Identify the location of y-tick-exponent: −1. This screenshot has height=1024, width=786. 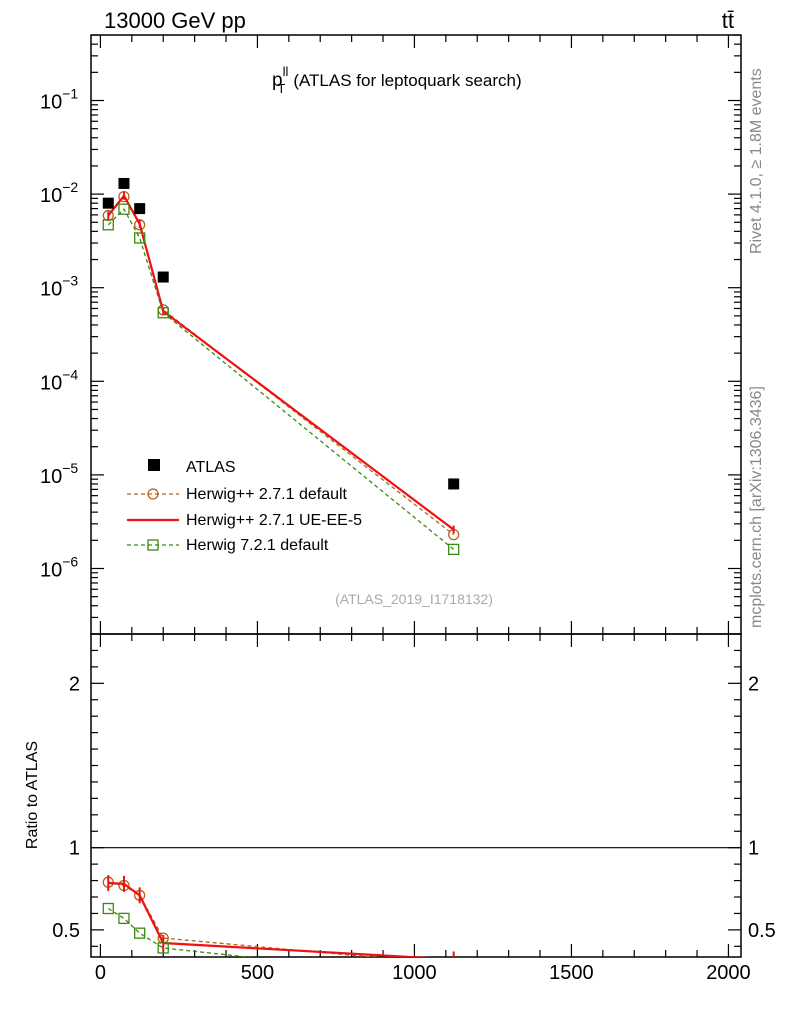
(70, 94).